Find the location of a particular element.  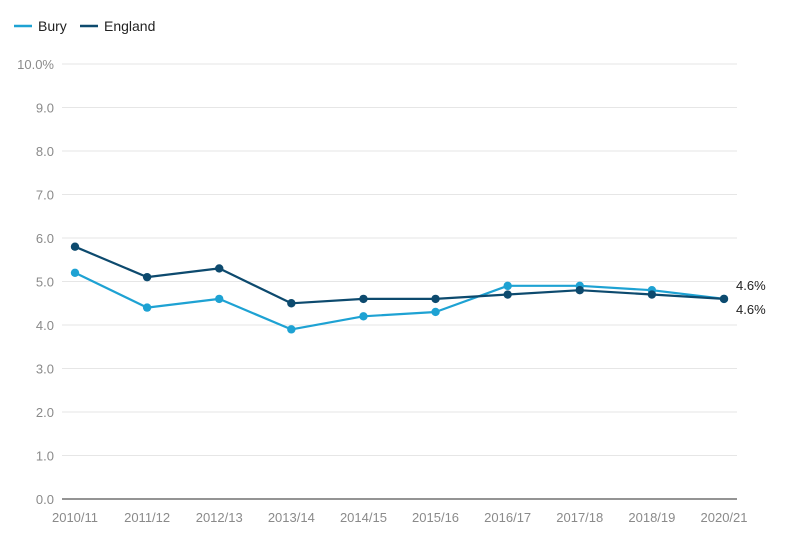

legend-item-england: England is located at coordinates (117, 26).